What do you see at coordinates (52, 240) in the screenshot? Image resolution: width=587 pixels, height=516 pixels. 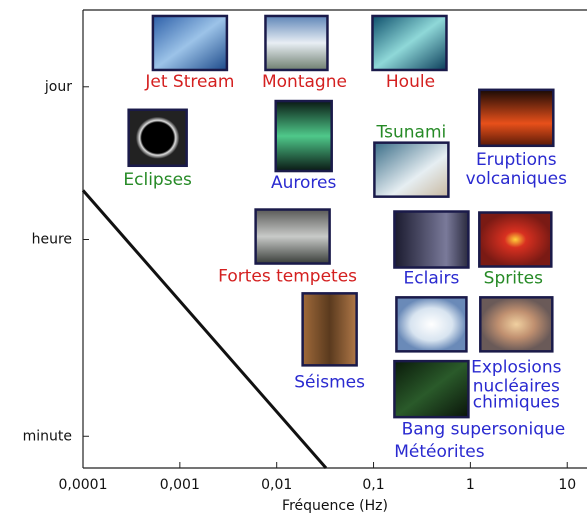 I see `y-tick-label: heure` at bounding box center [52, 240].